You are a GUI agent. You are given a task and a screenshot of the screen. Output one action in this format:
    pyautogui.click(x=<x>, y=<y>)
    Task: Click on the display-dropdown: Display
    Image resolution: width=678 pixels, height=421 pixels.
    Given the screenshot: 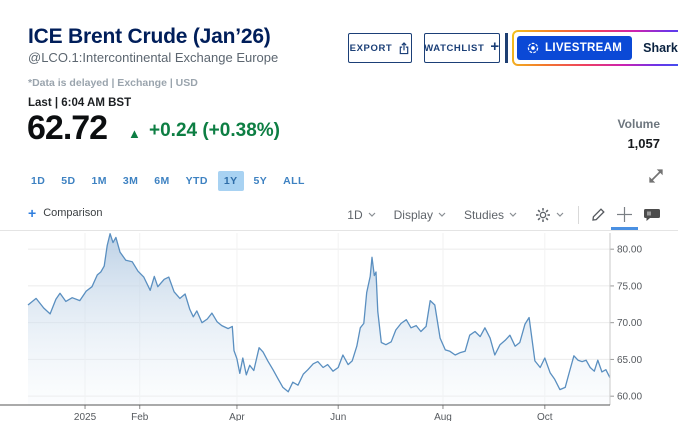 What is the action you would take?
    pyautogui.click(x=420, y=215)
    